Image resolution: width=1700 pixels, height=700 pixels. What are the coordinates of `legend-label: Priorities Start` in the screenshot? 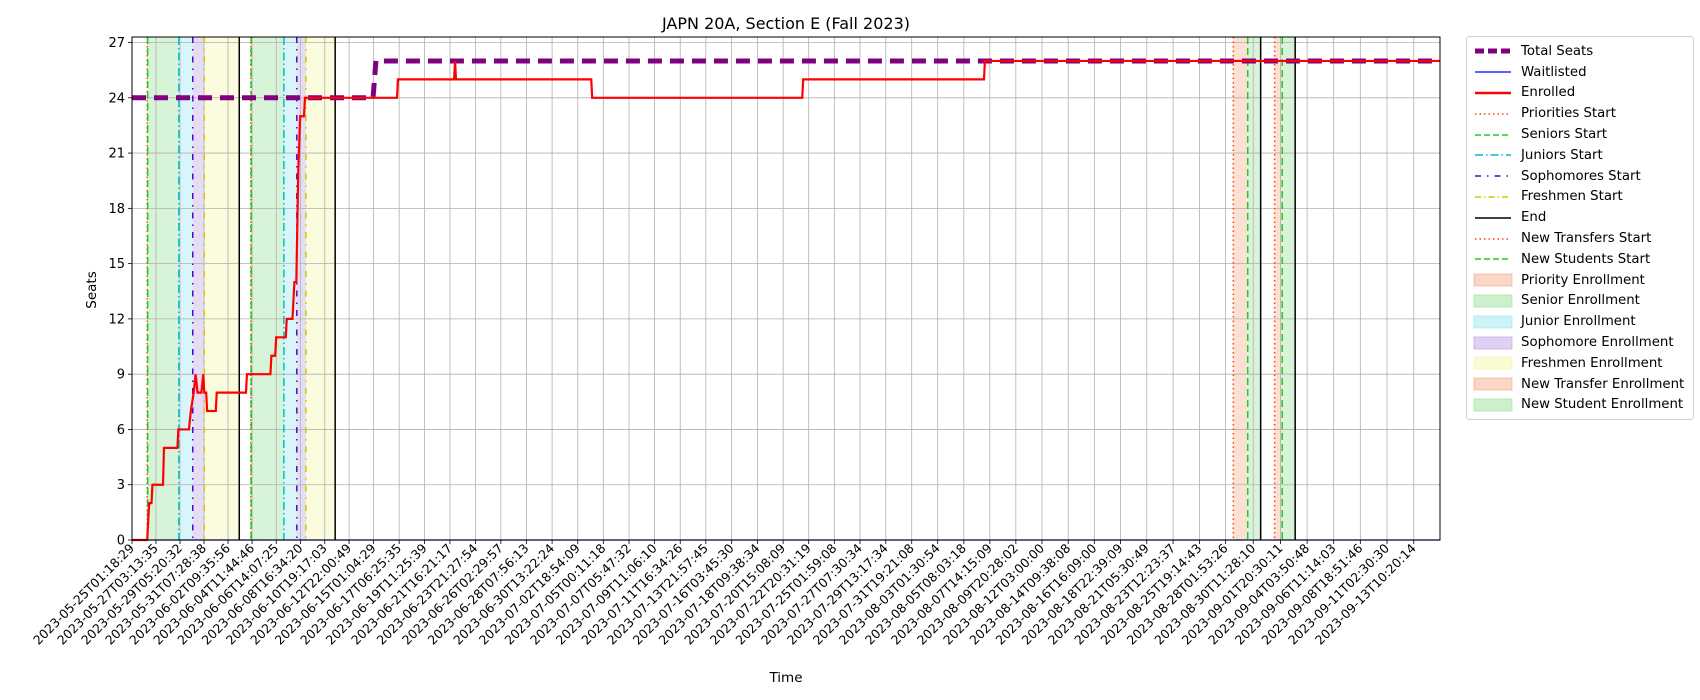 It's located at (1568, 114).